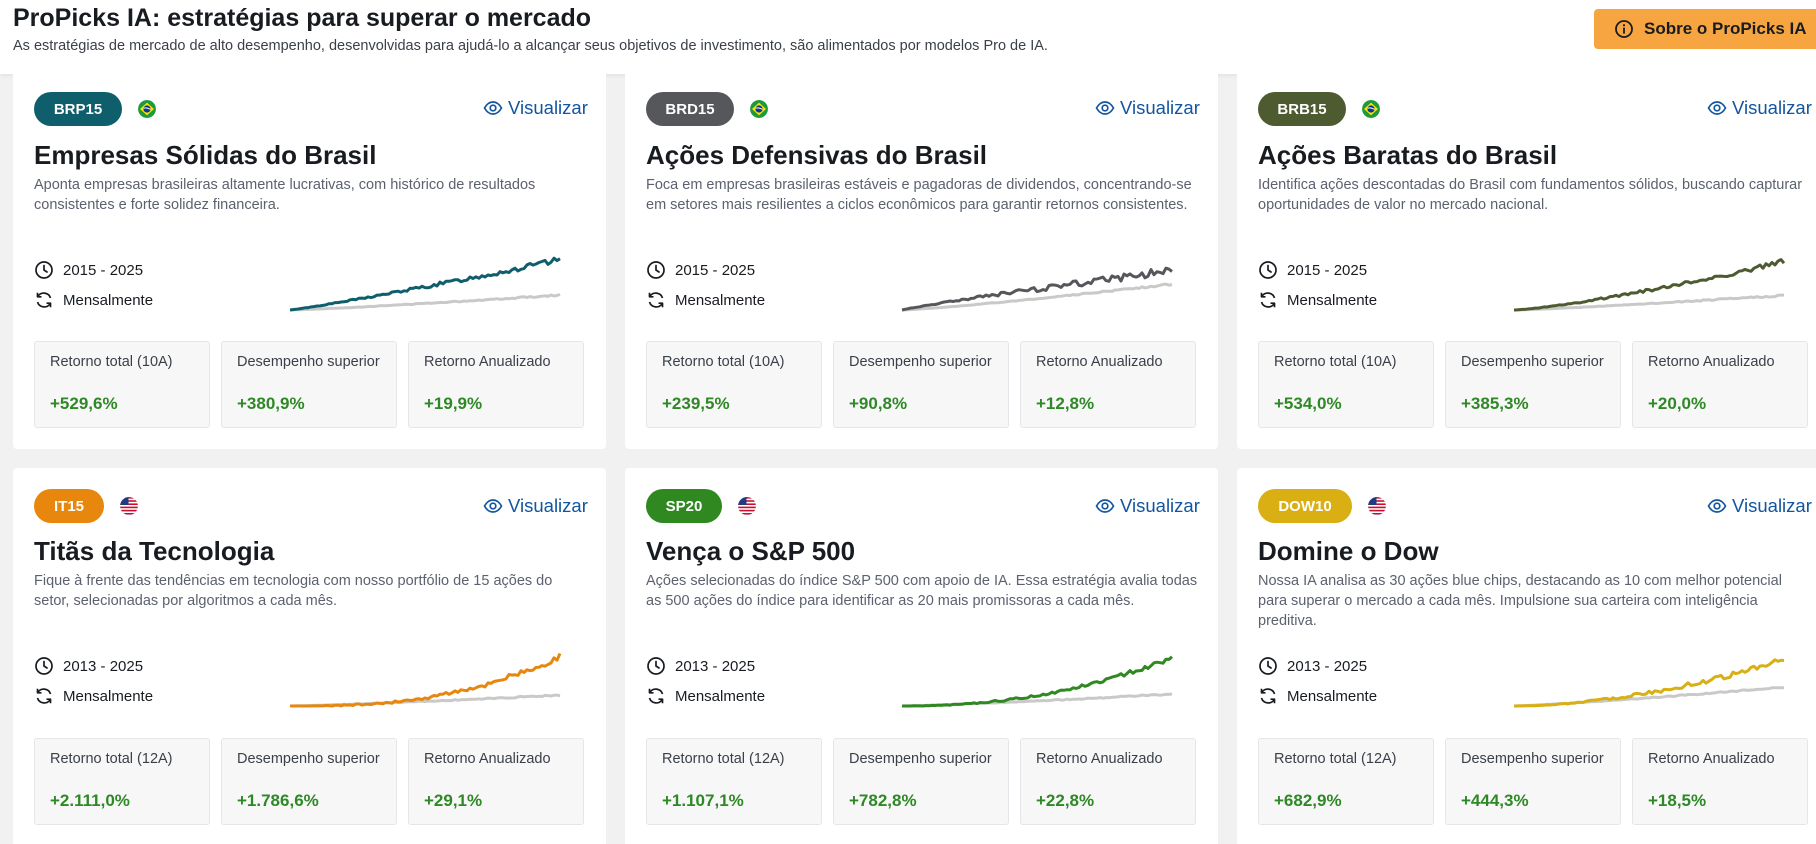 This screenshot has width=1816, height=844. What do you see at coordinates (111, 362) in the screenshot?
I see `stat-label: Retorno total (10A)` at bounding box center [111, 362].